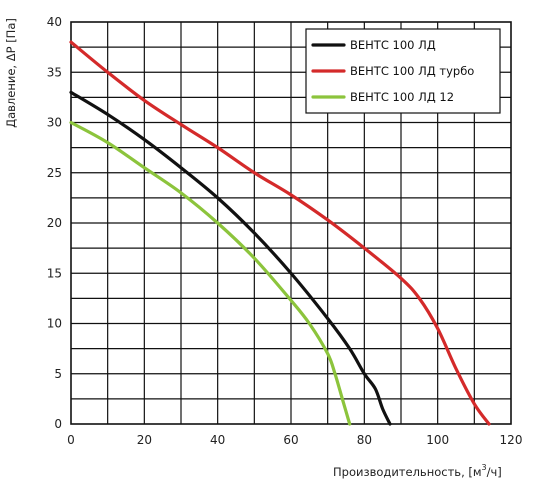 The image size is (535, 501). I want to click on y-tick-label: 5, so click(58, 374).